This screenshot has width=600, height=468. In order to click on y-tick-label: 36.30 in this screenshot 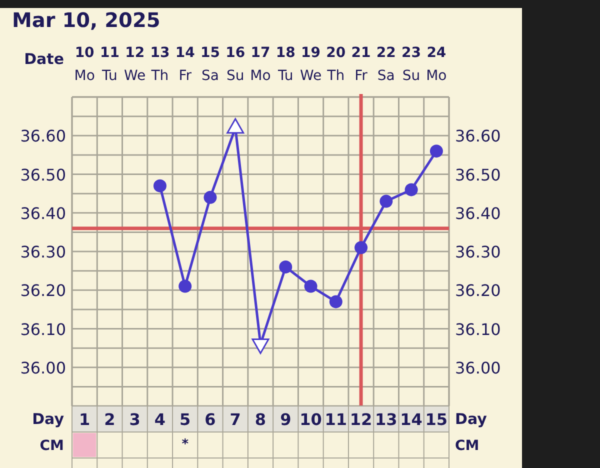, I will do `click(43, 252)`.